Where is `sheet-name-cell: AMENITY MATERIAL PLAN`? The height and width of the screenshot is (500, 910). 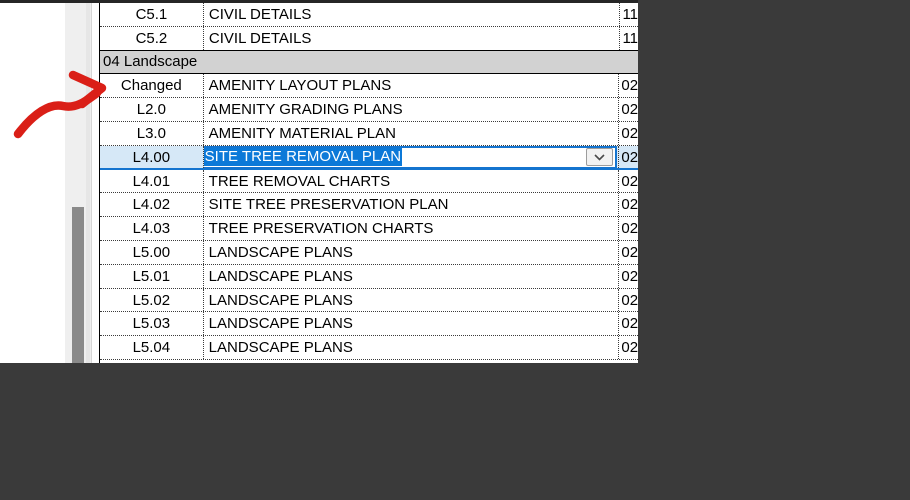 sheet-name-cell: AMENITY MATERIAL PLAN is located at coordinates (412, 133).